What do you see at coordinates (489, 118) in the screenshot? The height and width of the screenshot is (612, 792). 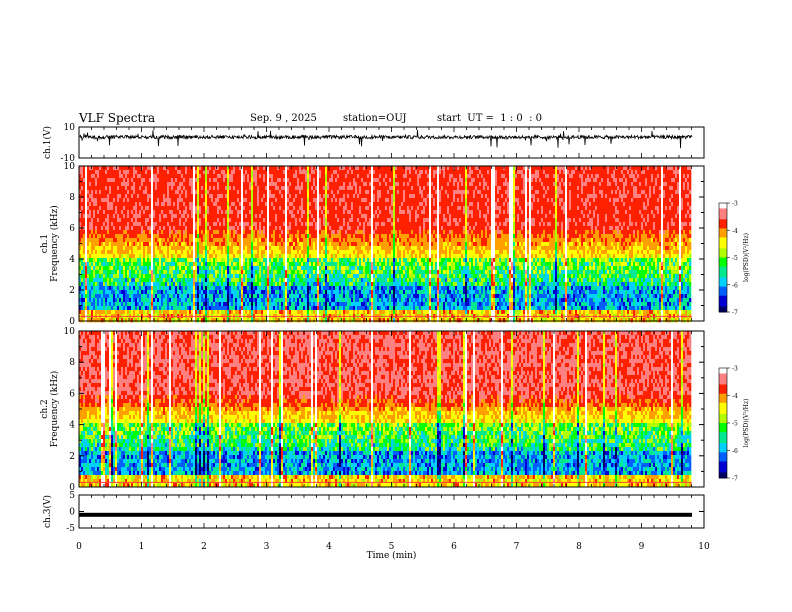 I see `start-time-label: start UT = 1 : 0 : 0` at bounding box center [489, 118].